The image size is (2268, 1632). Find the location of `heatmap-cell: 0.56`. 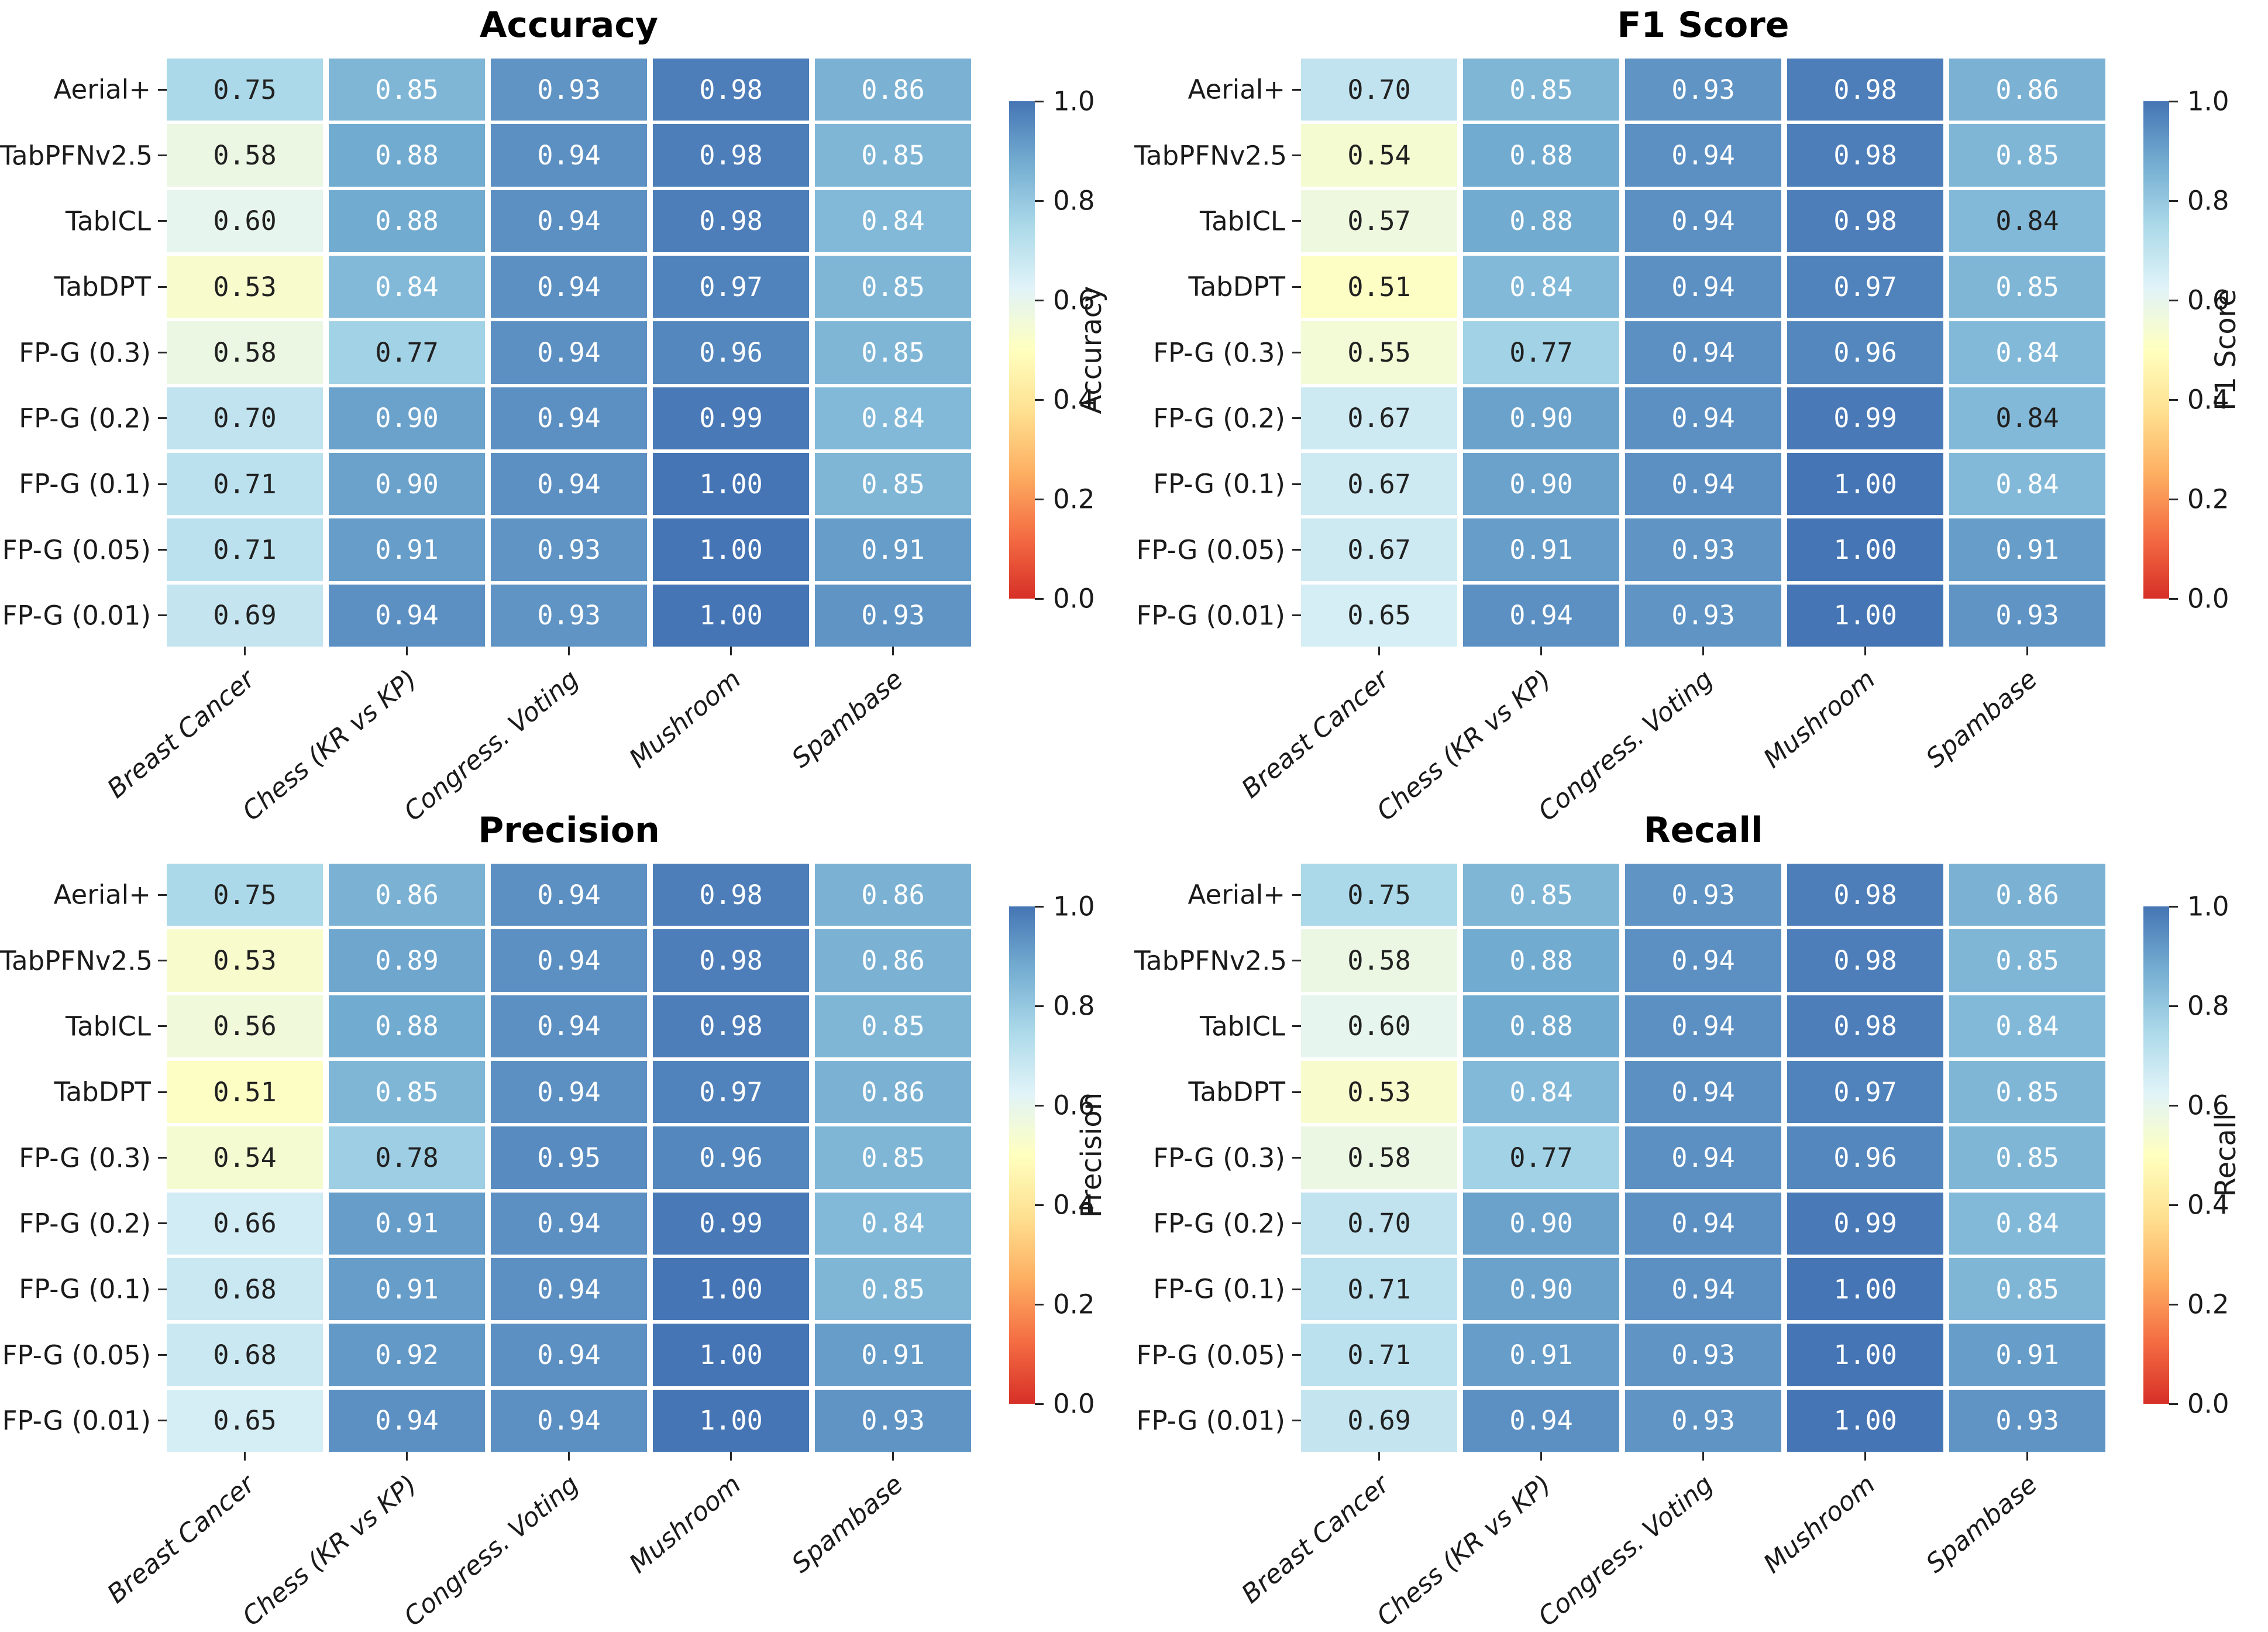

heatmap-cell: 0.56 is located at coordinates (245, 1026).